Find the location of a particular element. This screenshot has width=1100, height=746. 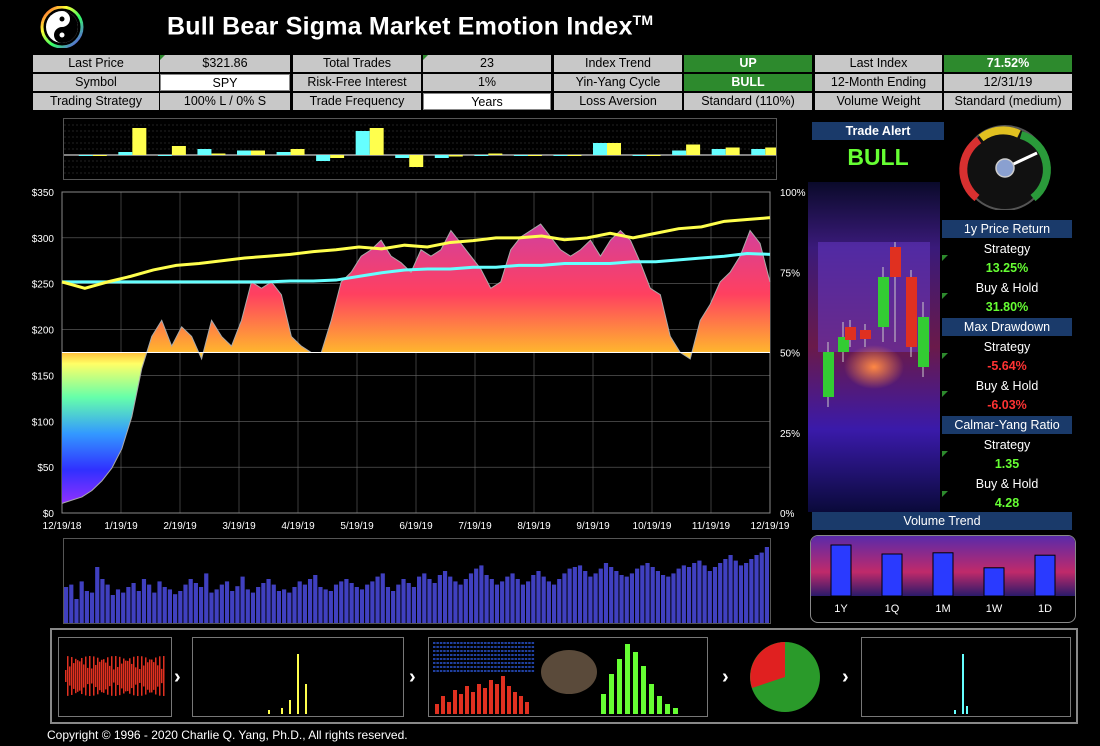

price-return-bh-value: 31.80% is located at coordinates (1007, 307).